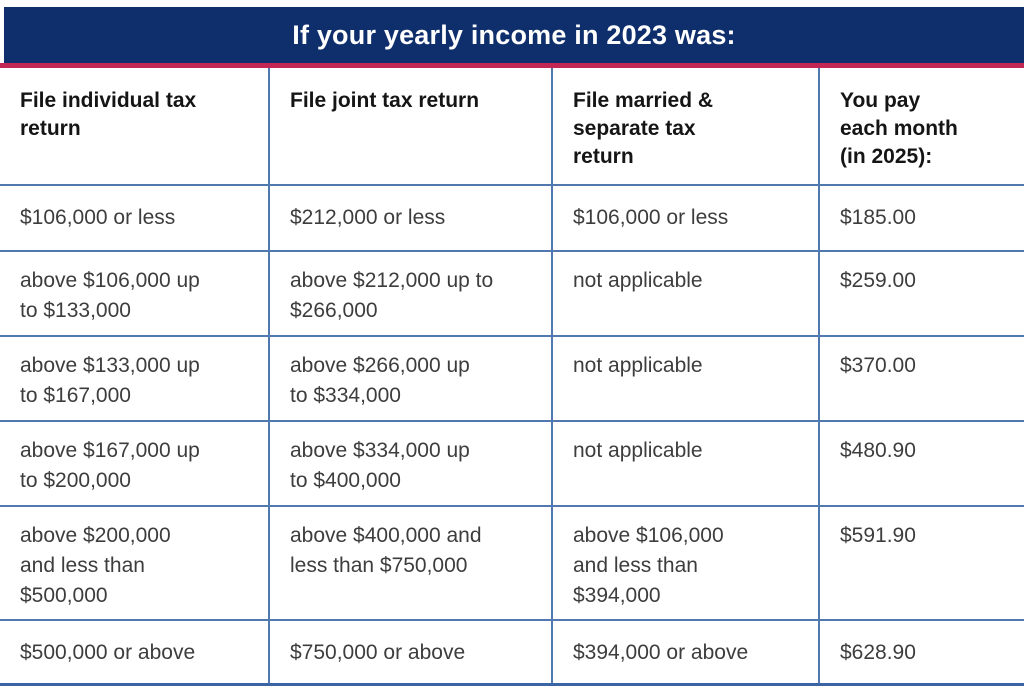  I want to click on table-cell: $212,000 or less, so click(411, 218).